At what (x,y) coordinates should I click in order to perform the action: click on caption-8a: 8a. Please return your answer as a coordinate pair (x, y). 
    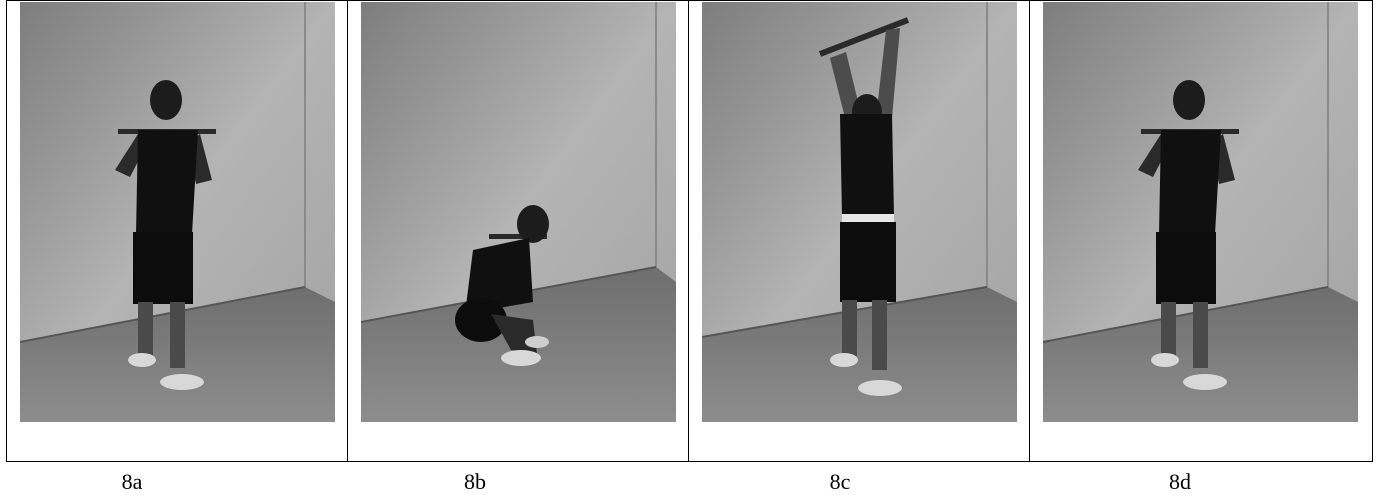
    Looking at the image, I should click on (132, 481).